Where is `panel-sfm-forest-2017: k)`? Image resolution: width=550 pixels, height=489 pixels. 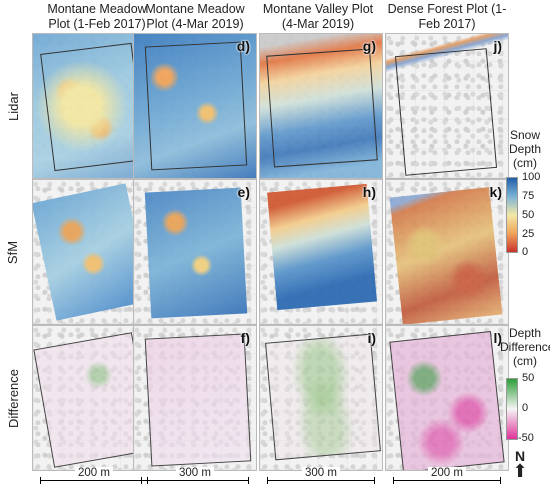 panel-sfm-forest-2017: k) is located at coordinates (447, 252).